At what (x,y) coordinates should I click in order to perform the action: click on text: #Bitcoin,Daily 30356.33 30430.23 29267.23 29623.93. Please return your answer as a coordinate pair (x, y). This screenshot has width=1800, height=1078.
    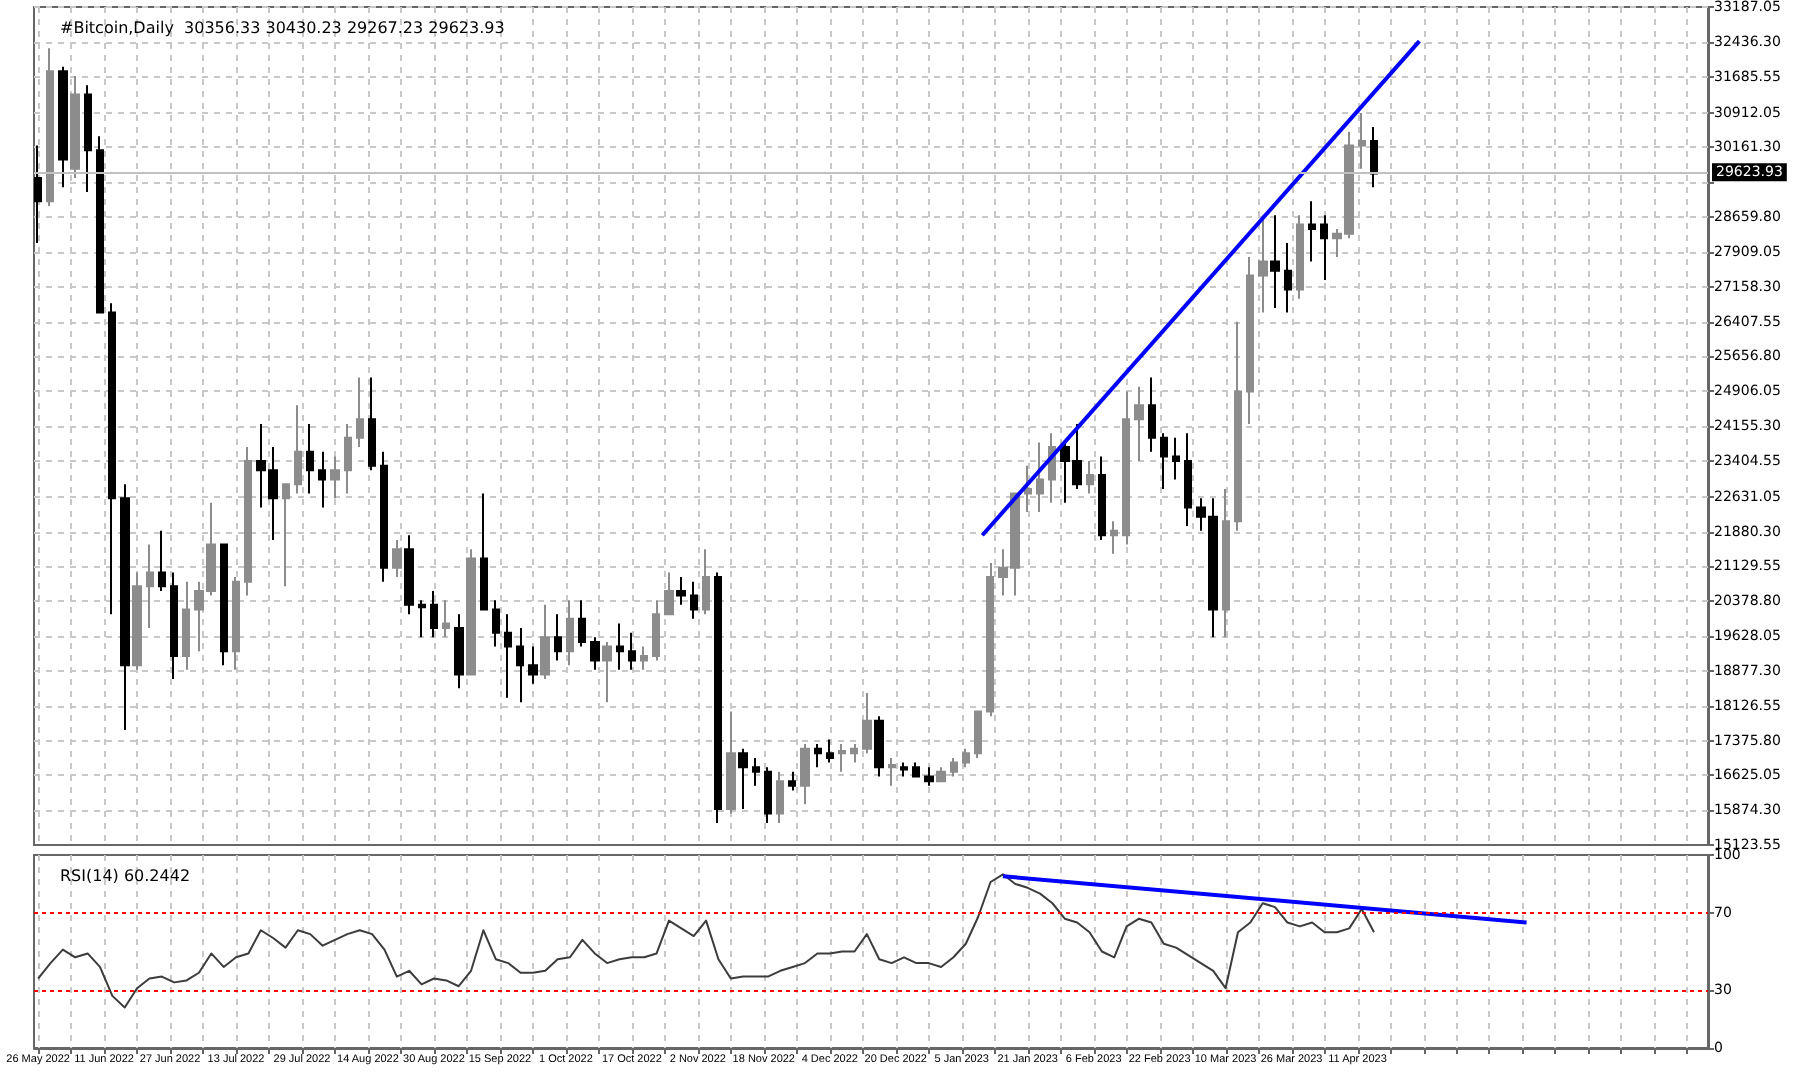
    Looking at the image, I should click on (282, 28).